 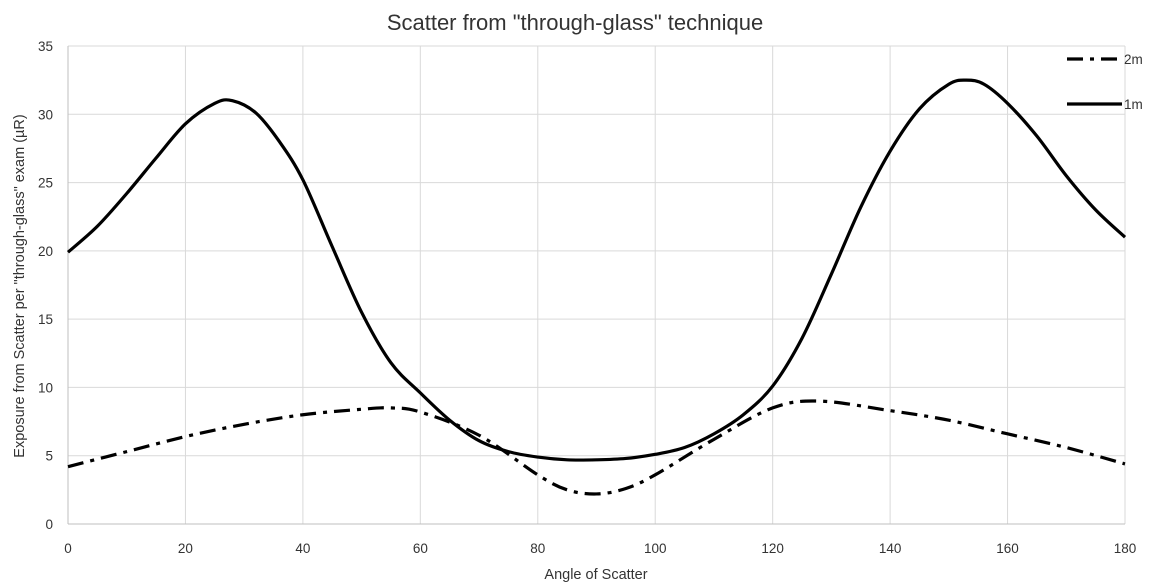 What do you see at coordinates (1007, 548) in the screenshot?
I see `x-tick-label: 160` at bounding box center [1007, 548].